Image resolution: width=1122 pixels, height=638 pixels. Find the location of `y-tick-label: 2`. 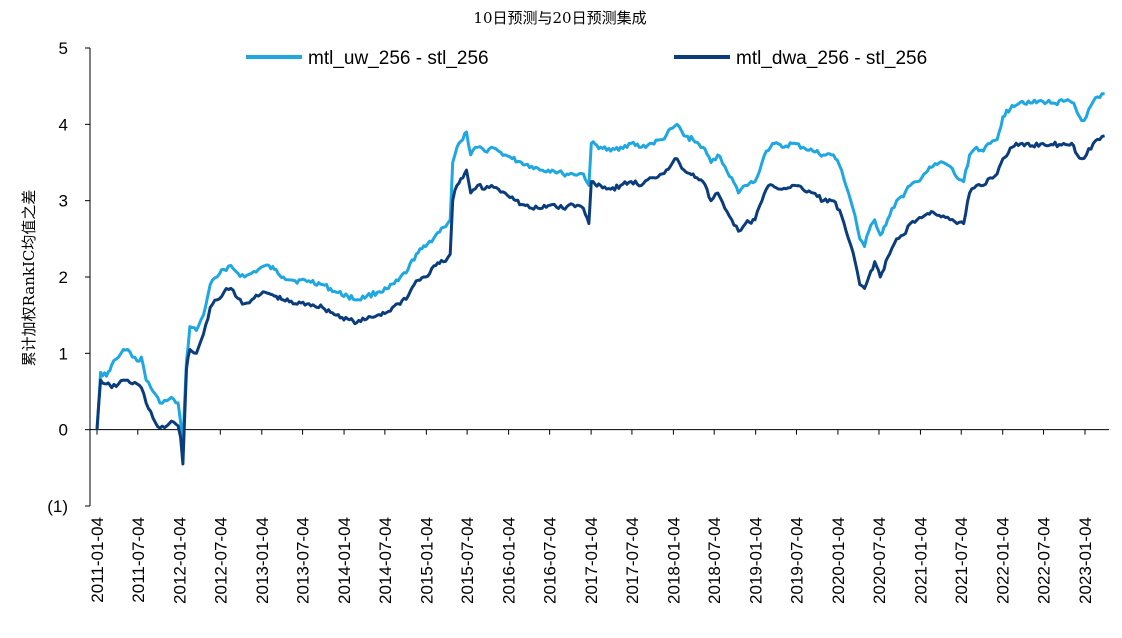

y-tick-label: 2 is located at coordinates (63, 277).